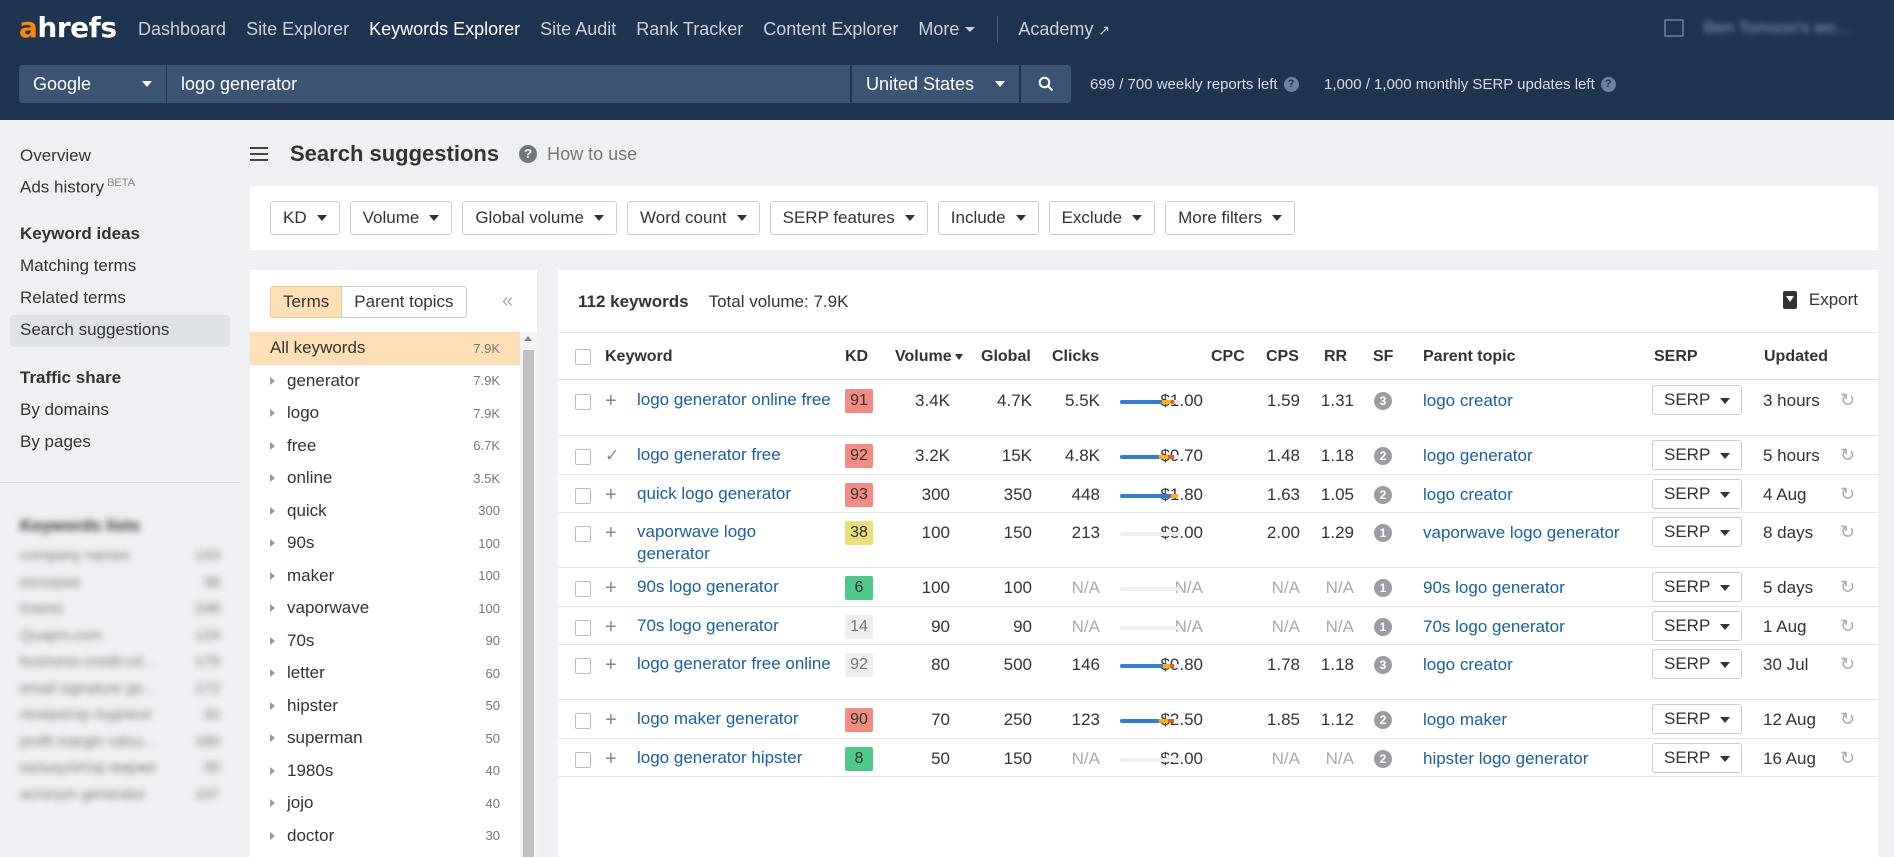 The width and height of the screenshot is (1894, 857). Describe the element at coordinates (120, 769) in the screenshot. I see `keywords-list-item: калькулятор маржи 30` at that location.